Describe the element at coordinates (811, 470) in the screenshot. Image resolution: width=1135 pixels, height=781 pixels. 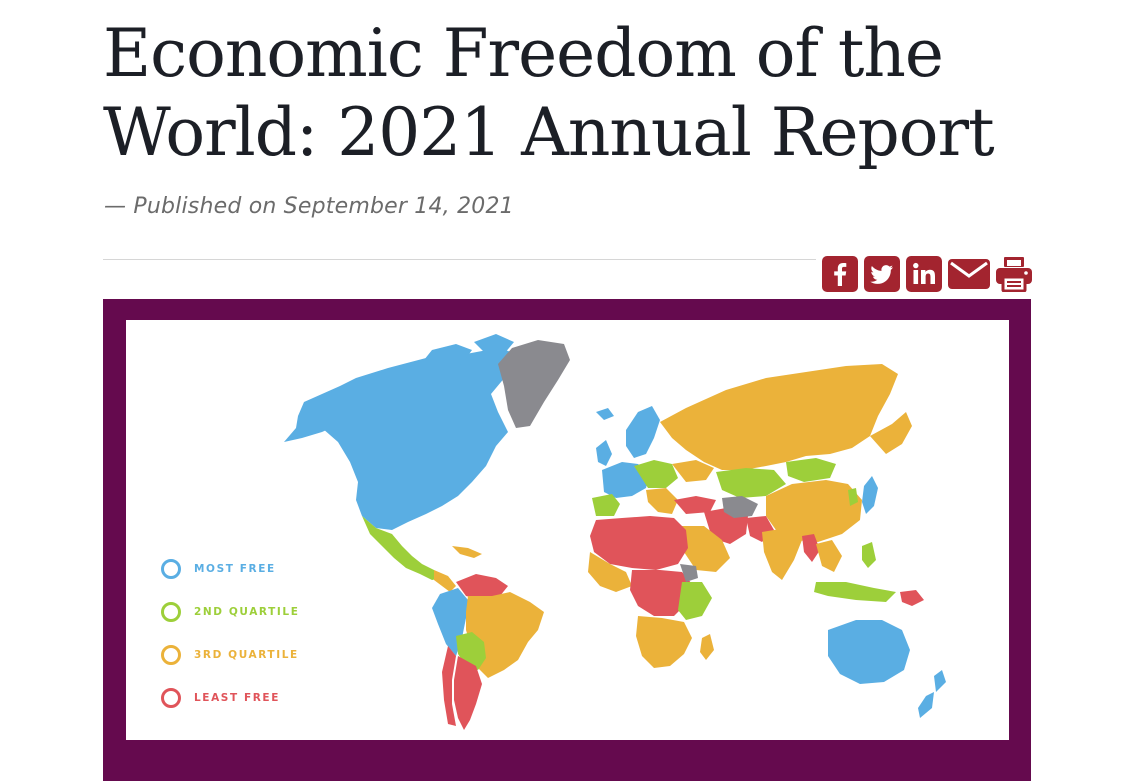
I see `region-mongolia` at that location.